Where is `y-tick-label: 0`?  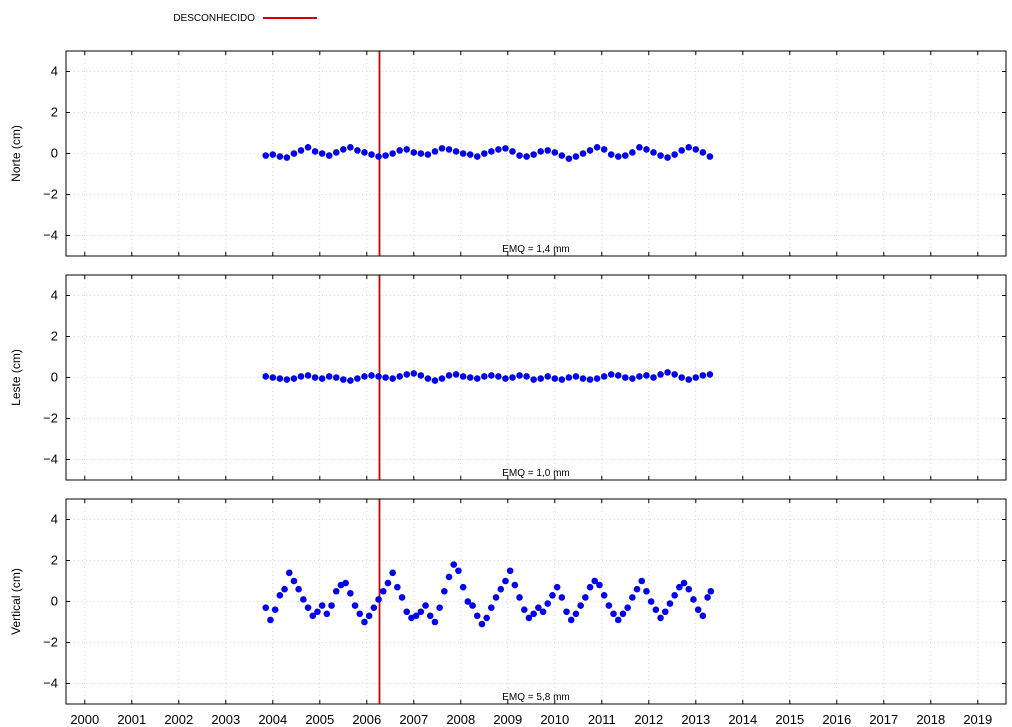
y-tick-label: 0 is located at coordinates (54, 153).